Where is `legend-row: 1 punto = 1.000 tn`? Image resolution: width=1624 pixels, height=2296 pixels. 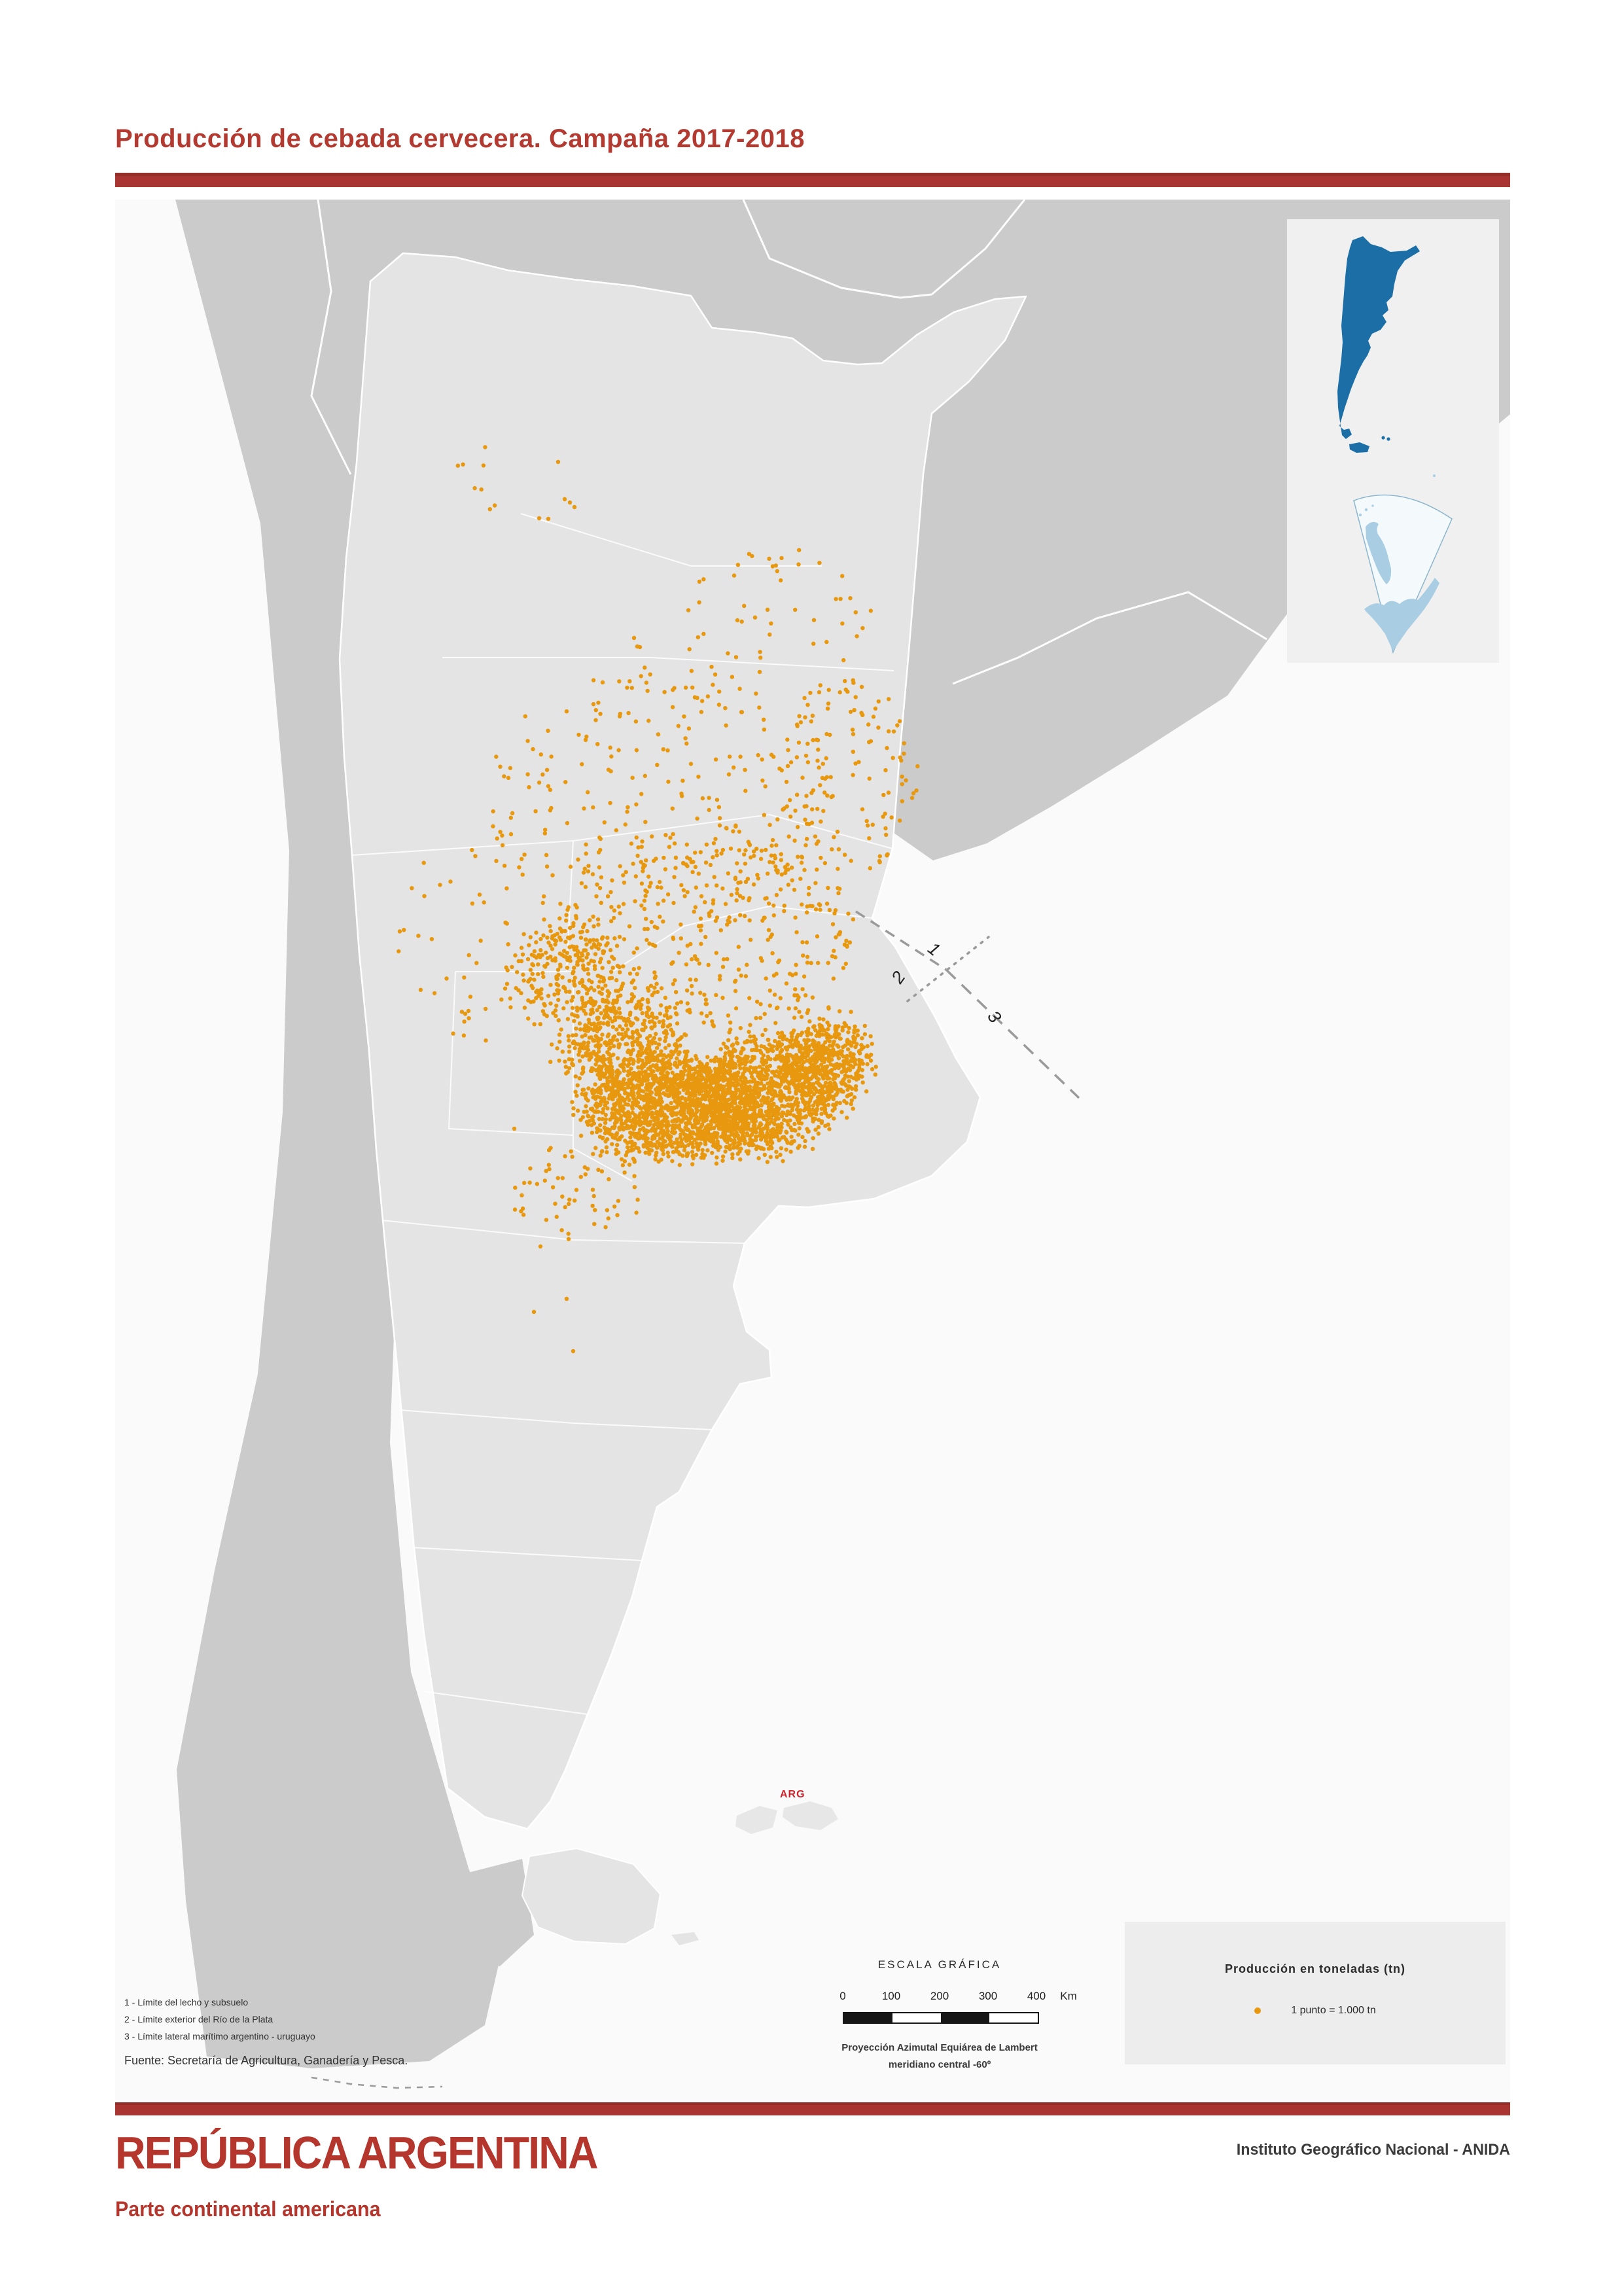
legend-row: 1 punto = 1.000 tn is located at coordinates (1315, 2011).